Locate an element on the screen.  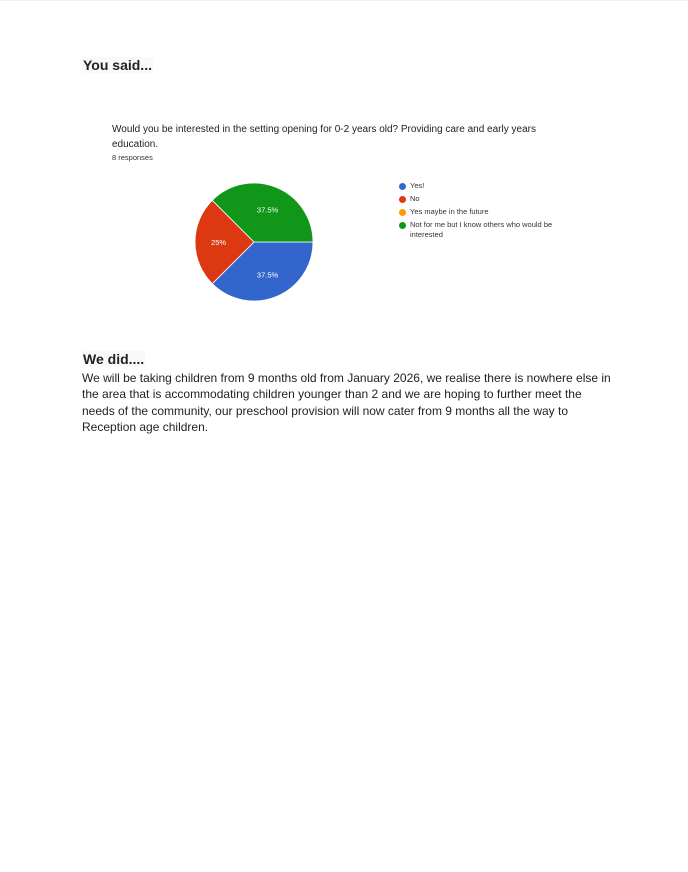
legend-item: Yes! is located at coordinates (479, 186).